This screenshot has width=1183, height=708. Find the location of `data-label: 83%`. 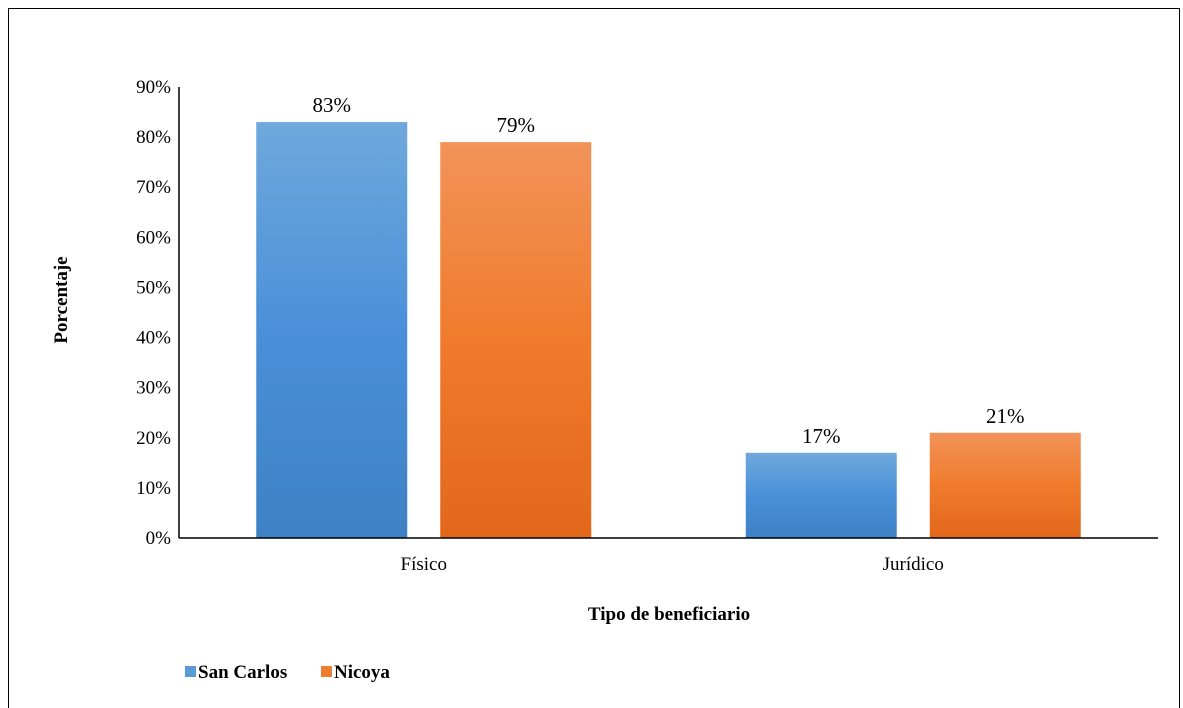

data-label: 83% is located at coordinates (332, 105).